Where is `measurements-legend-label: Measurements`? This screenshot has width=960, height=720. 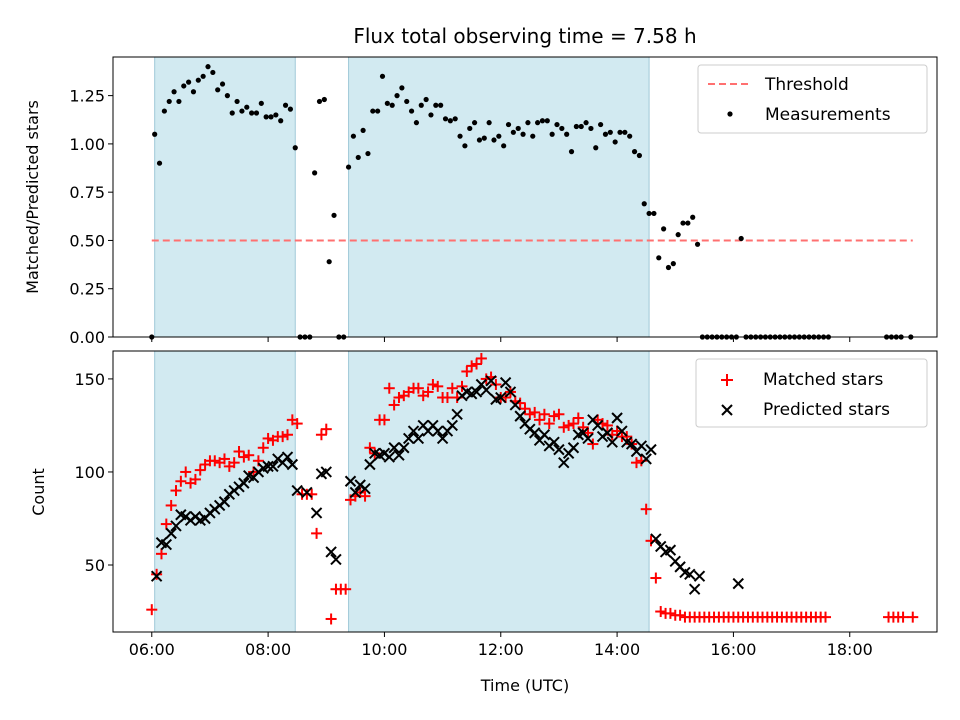
measurements-legend-label: Measurements is located at coordinates (828, 115).